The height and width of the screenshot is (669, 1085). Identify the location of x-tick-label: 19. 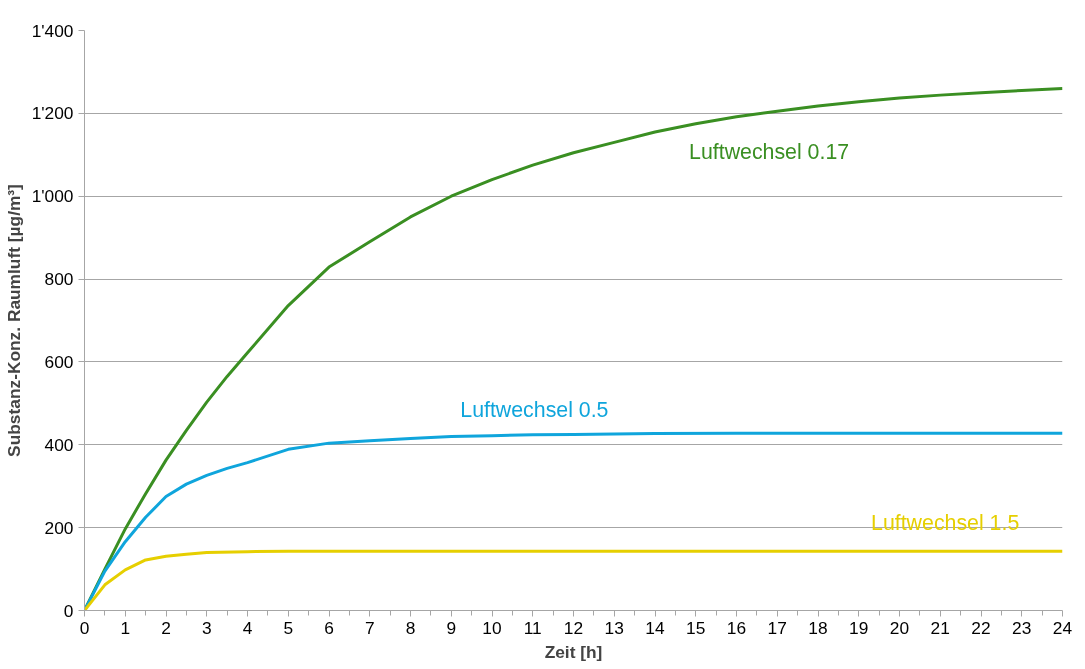
(859, 627).